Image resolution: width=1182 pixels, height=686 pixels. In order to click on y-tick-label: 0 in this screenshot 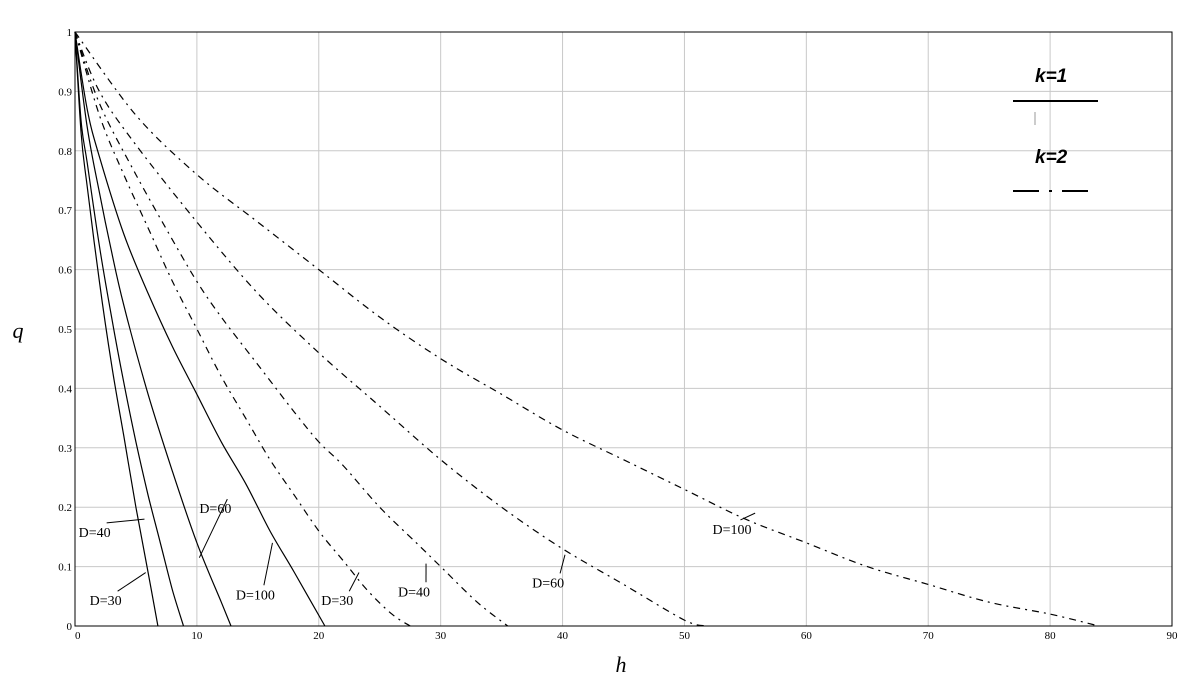, I will do `click(70, 627)`.